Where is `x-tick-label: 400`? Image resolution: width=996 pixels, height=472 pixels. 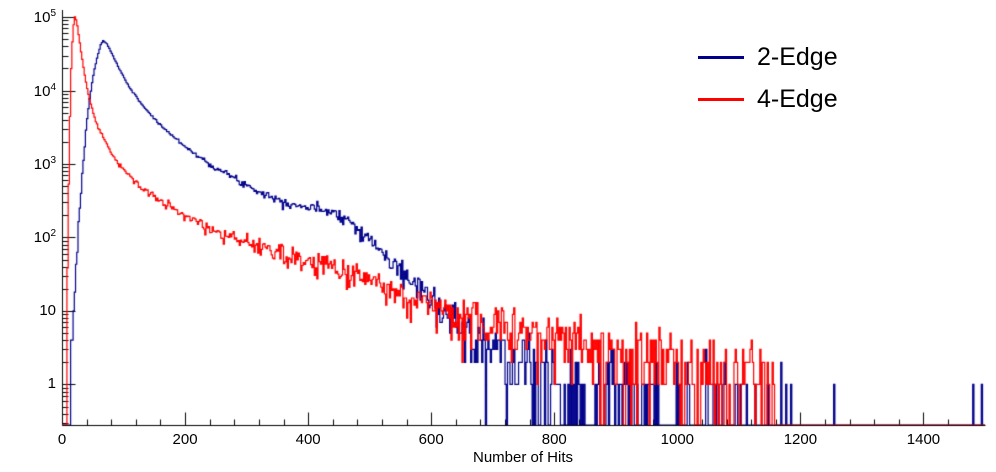 x-tick-label: 400 is located at coordinates (308, 439).